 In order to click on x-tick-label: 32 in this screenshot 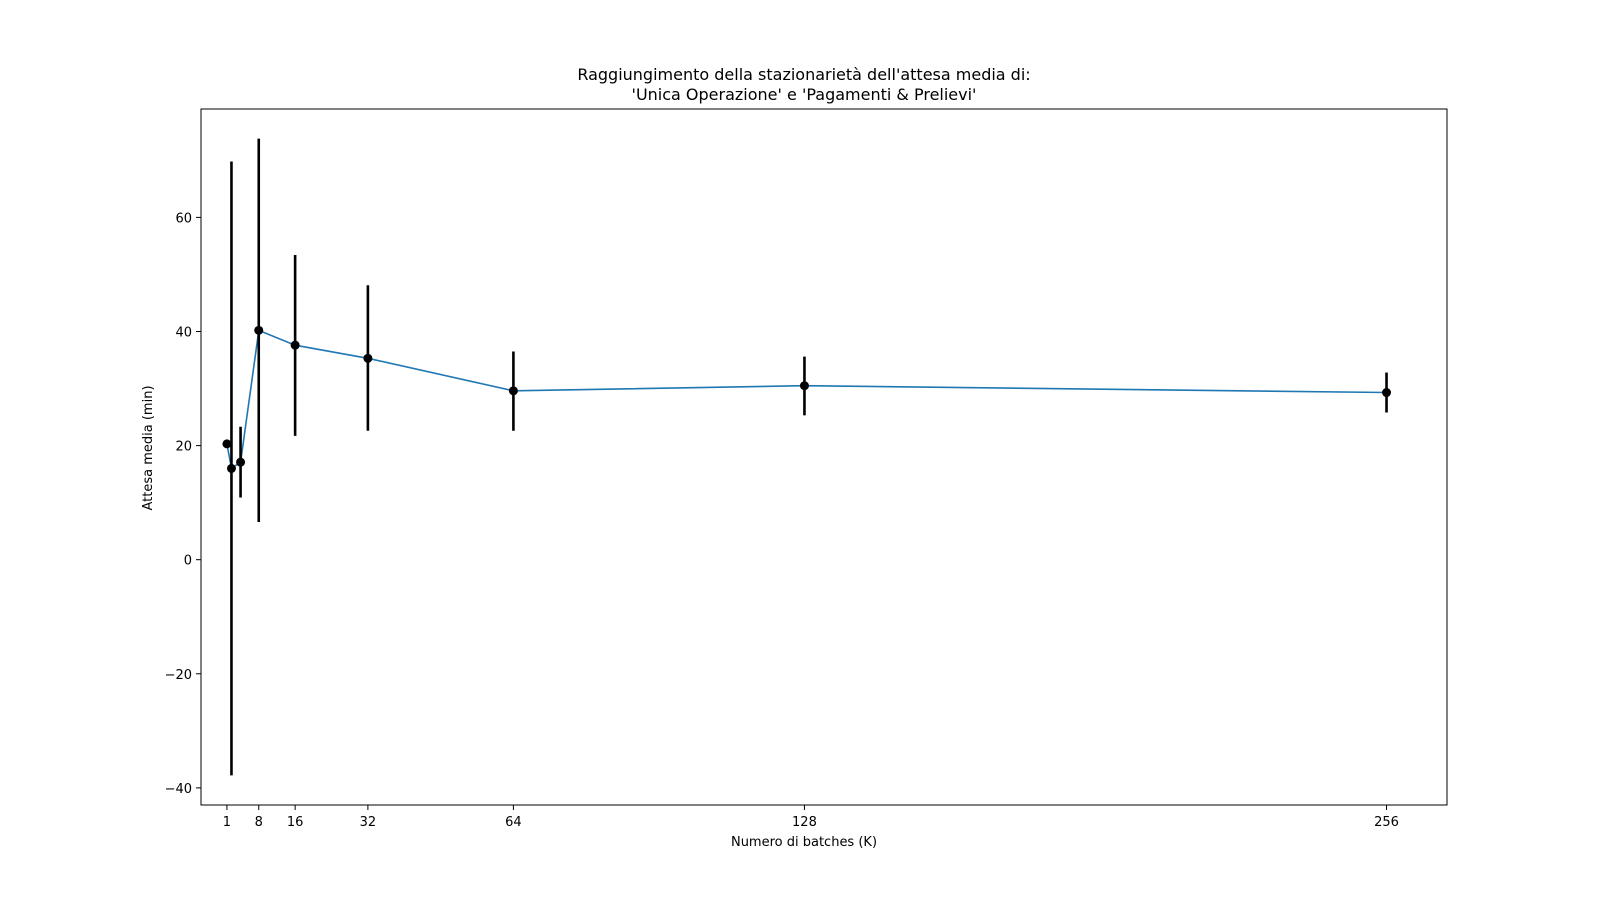, I will do `click(368, 822)`.